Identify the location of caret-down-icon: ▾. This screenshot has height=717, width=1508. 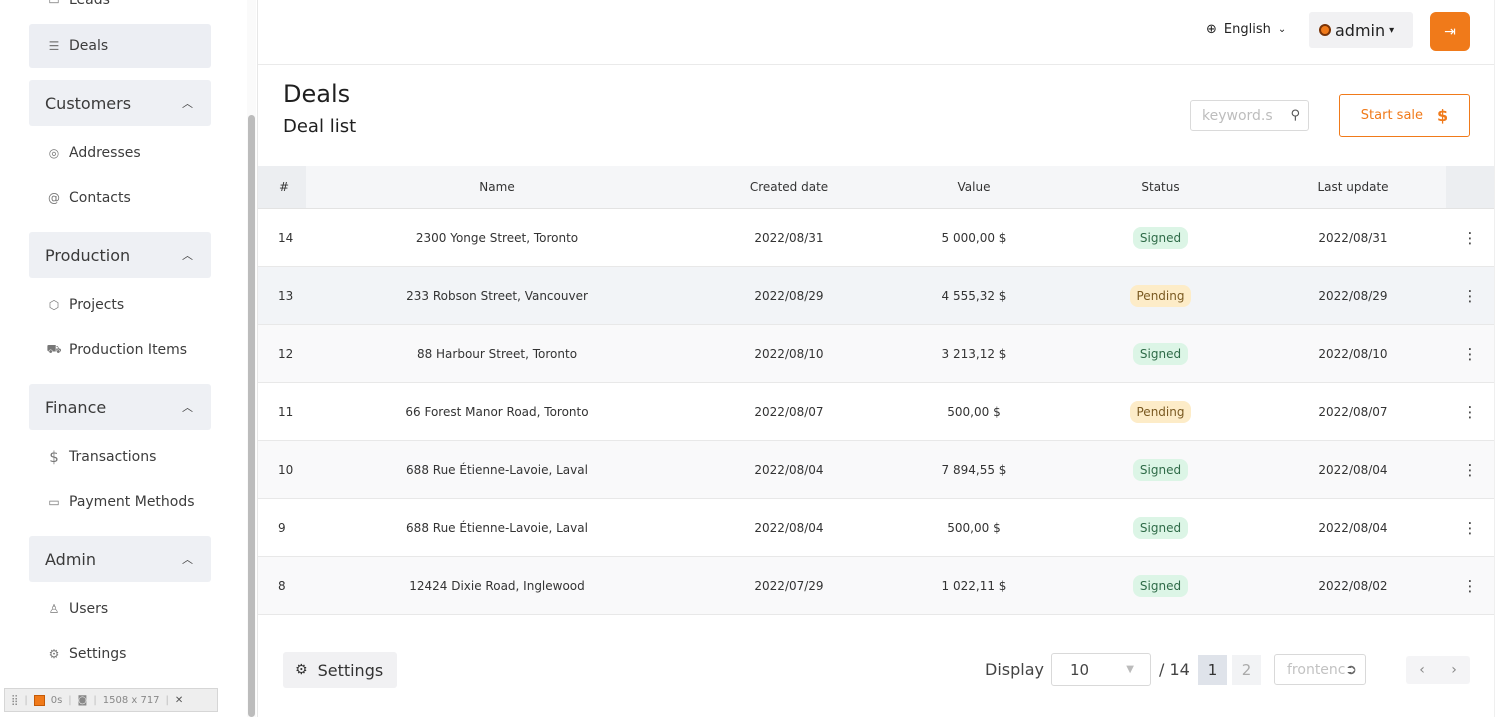
(1392, 30).